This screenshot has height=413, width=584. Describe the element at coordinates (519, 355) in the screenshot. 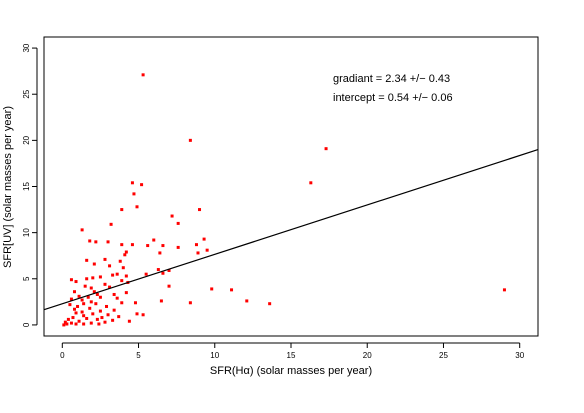

I see `x-tick-label: 30` at that location.